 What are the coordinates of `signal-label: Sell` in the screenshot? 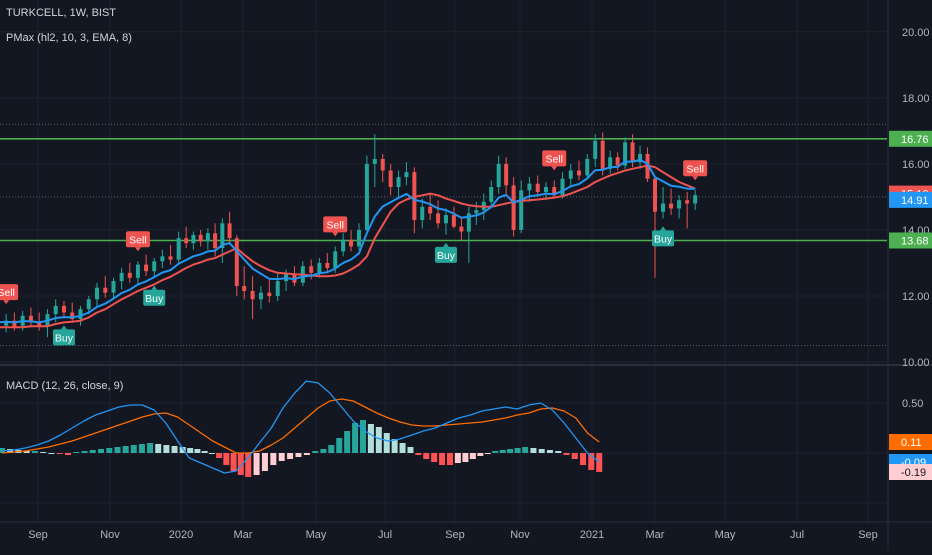 It's located at (7, 293).